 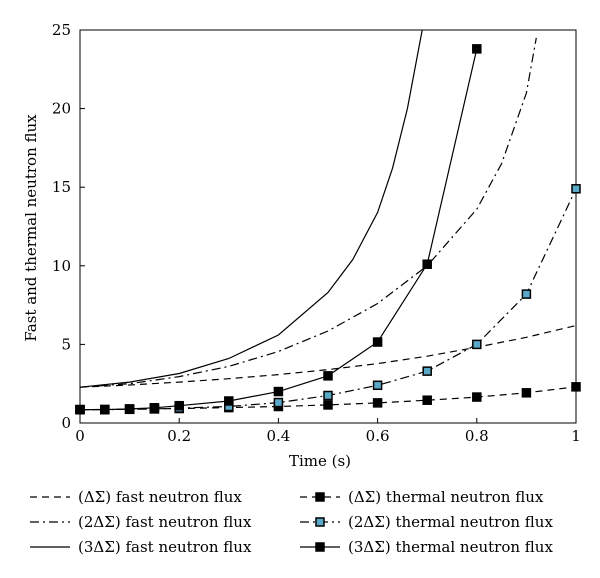 I want to click on legend-item: (ΔΣ) thermal neutron flux, so click(x=422, y=497).